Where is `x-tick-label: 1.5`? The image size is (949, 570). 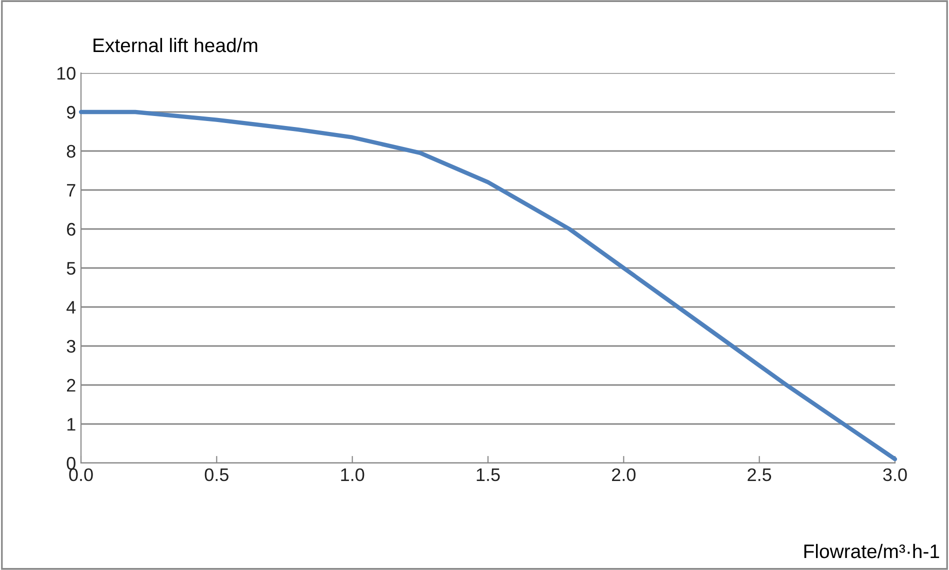 x-tick-label: 1.5 is located at coordinates (488, 475).